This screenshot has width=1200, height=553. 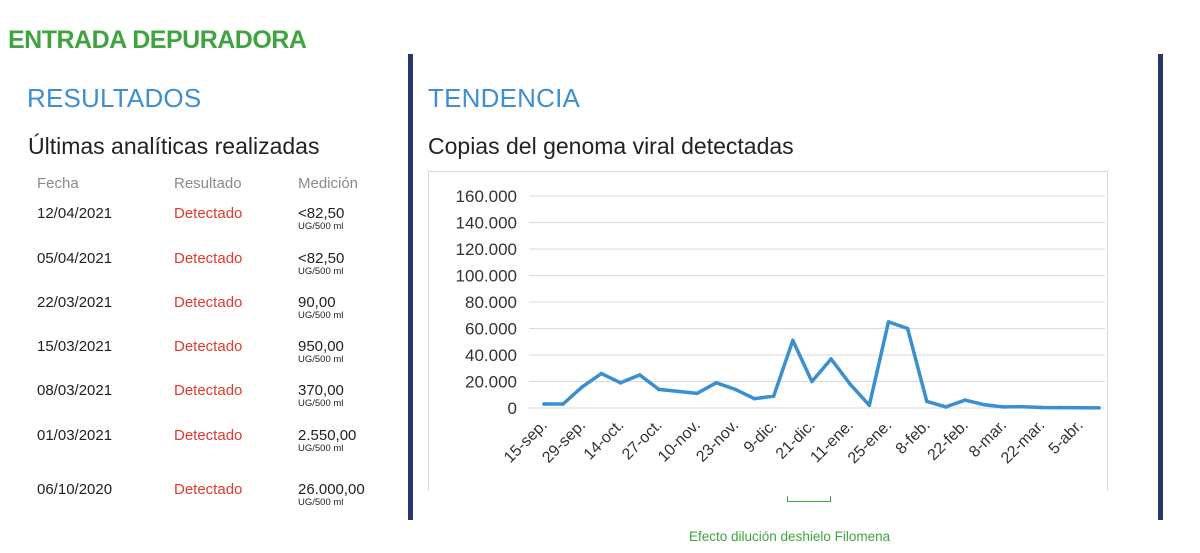 What do you see at coordinates (75, 302) in the screenshot?
I see `cell-fecha: 22/03/2021` at bounding box center [75, 302].